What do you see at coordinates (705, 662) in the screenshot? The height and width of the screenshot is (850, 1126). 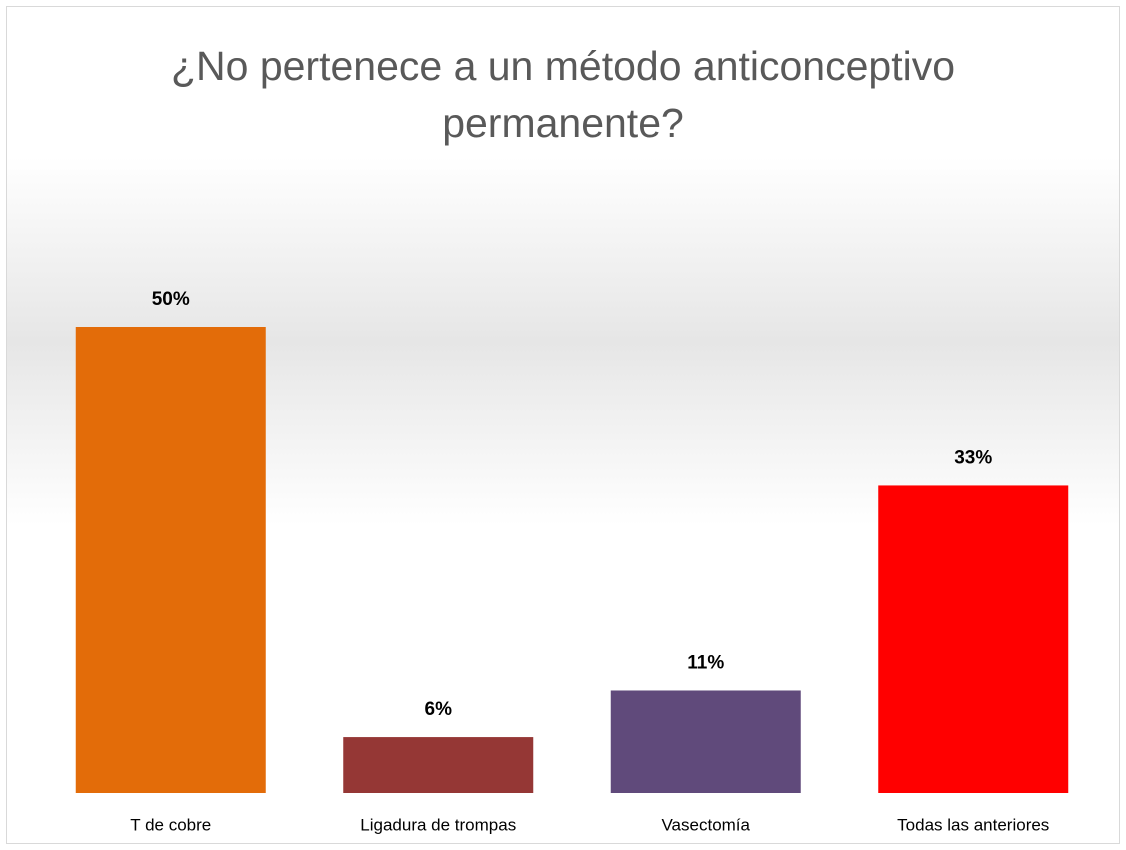 I see `value-label: 11%` at bounding box center [705, 662].